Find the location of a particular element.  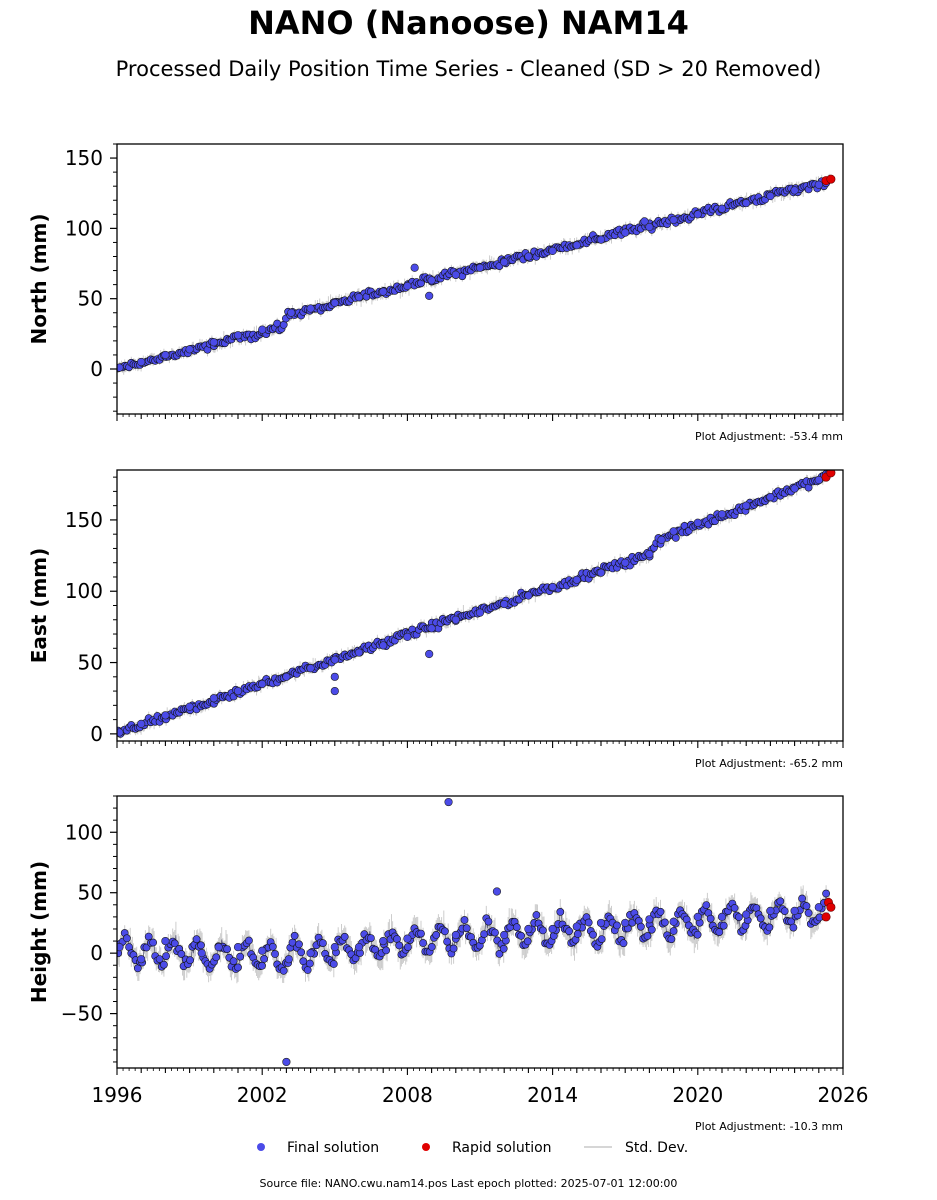

plot-adjustment-label: Plot Adjustment: -10.3 mm is located at coordinates (769, 1126).